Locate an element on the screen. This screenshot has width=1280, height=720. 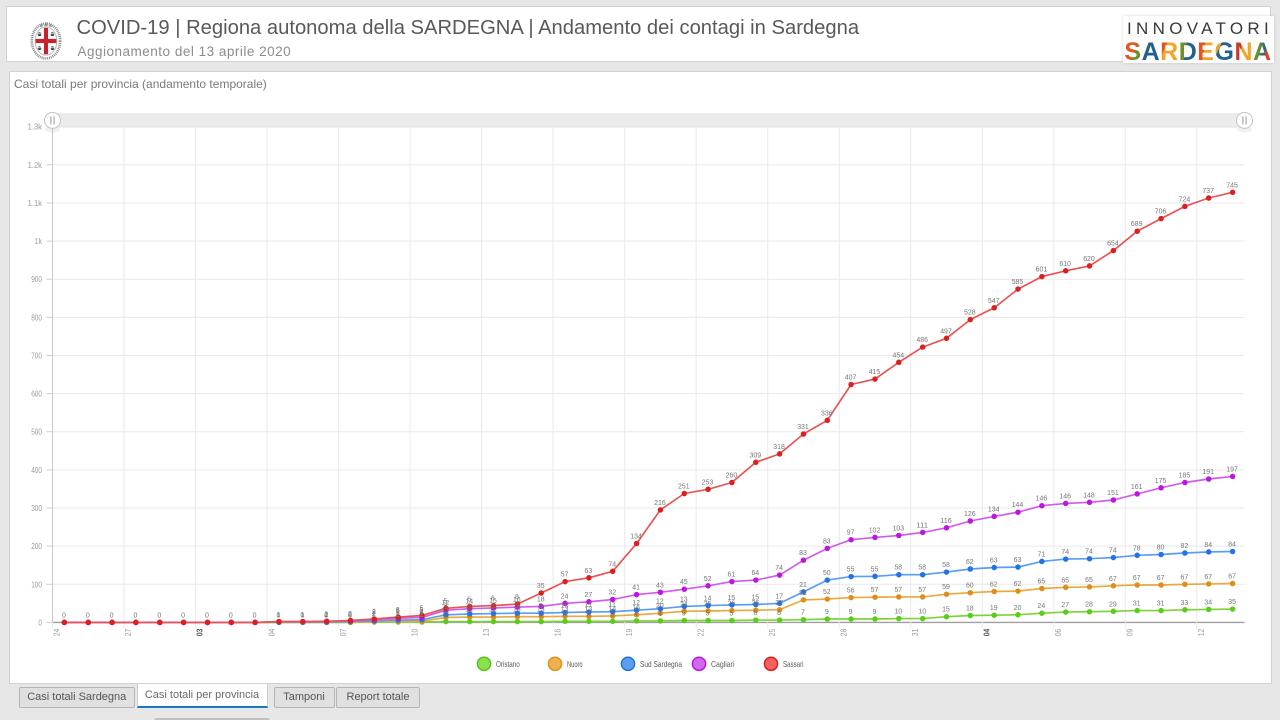
svg-text: 25 is located at coordinates (708, 603).